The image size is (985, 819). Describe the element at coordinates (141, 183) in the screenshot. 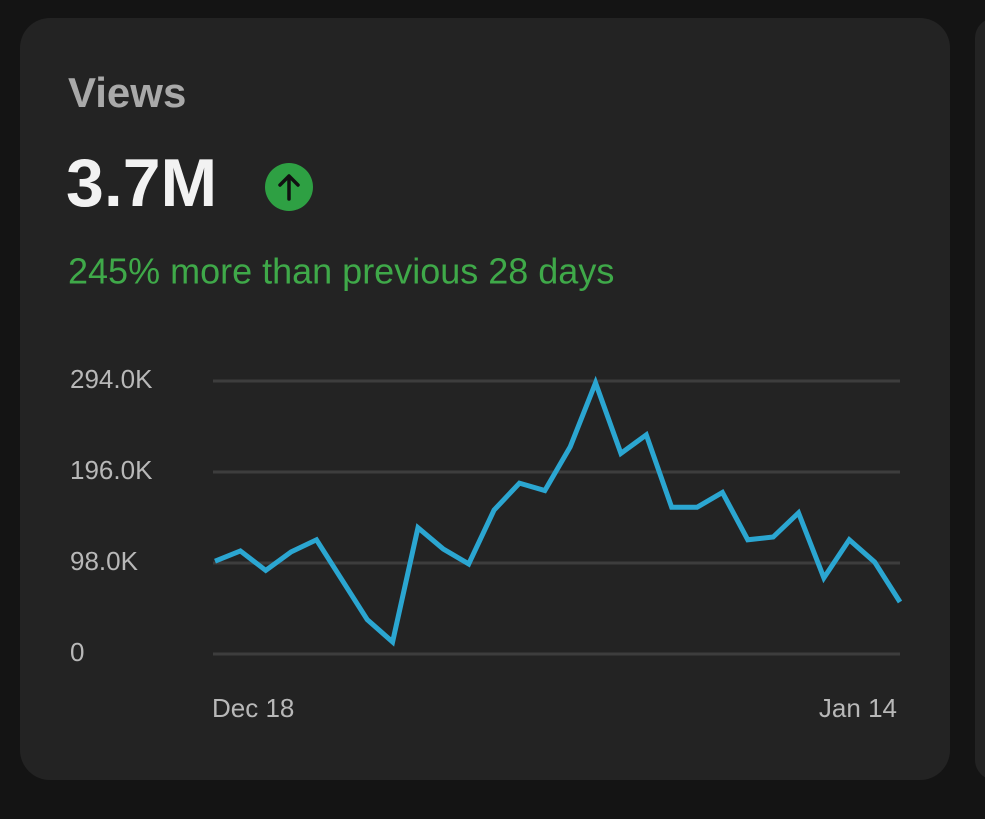

I see `total: 3.7M` at that location.